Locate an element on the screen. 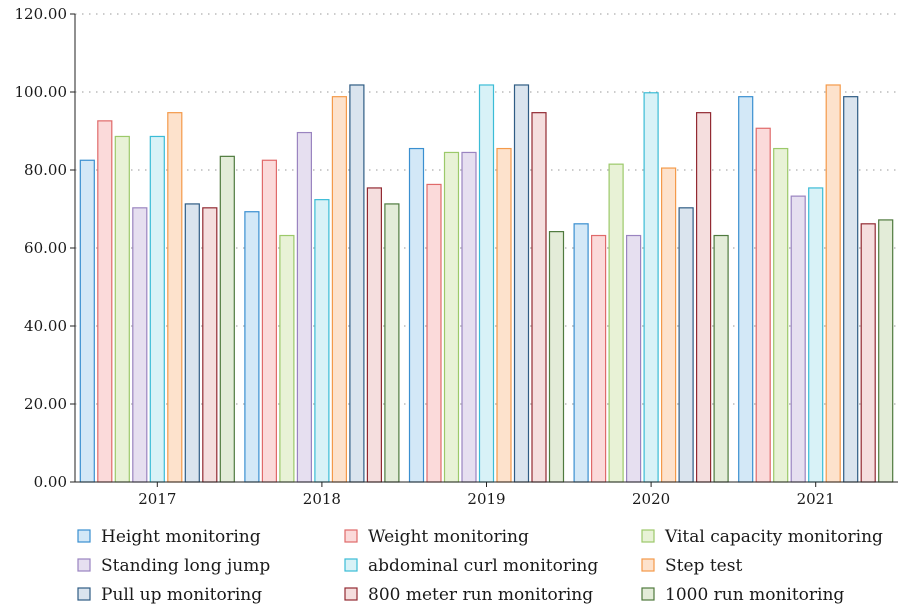 The height and width of the screenshot is (616, 903). x-tick-label: 2020 is located at coordinates (651, 499).